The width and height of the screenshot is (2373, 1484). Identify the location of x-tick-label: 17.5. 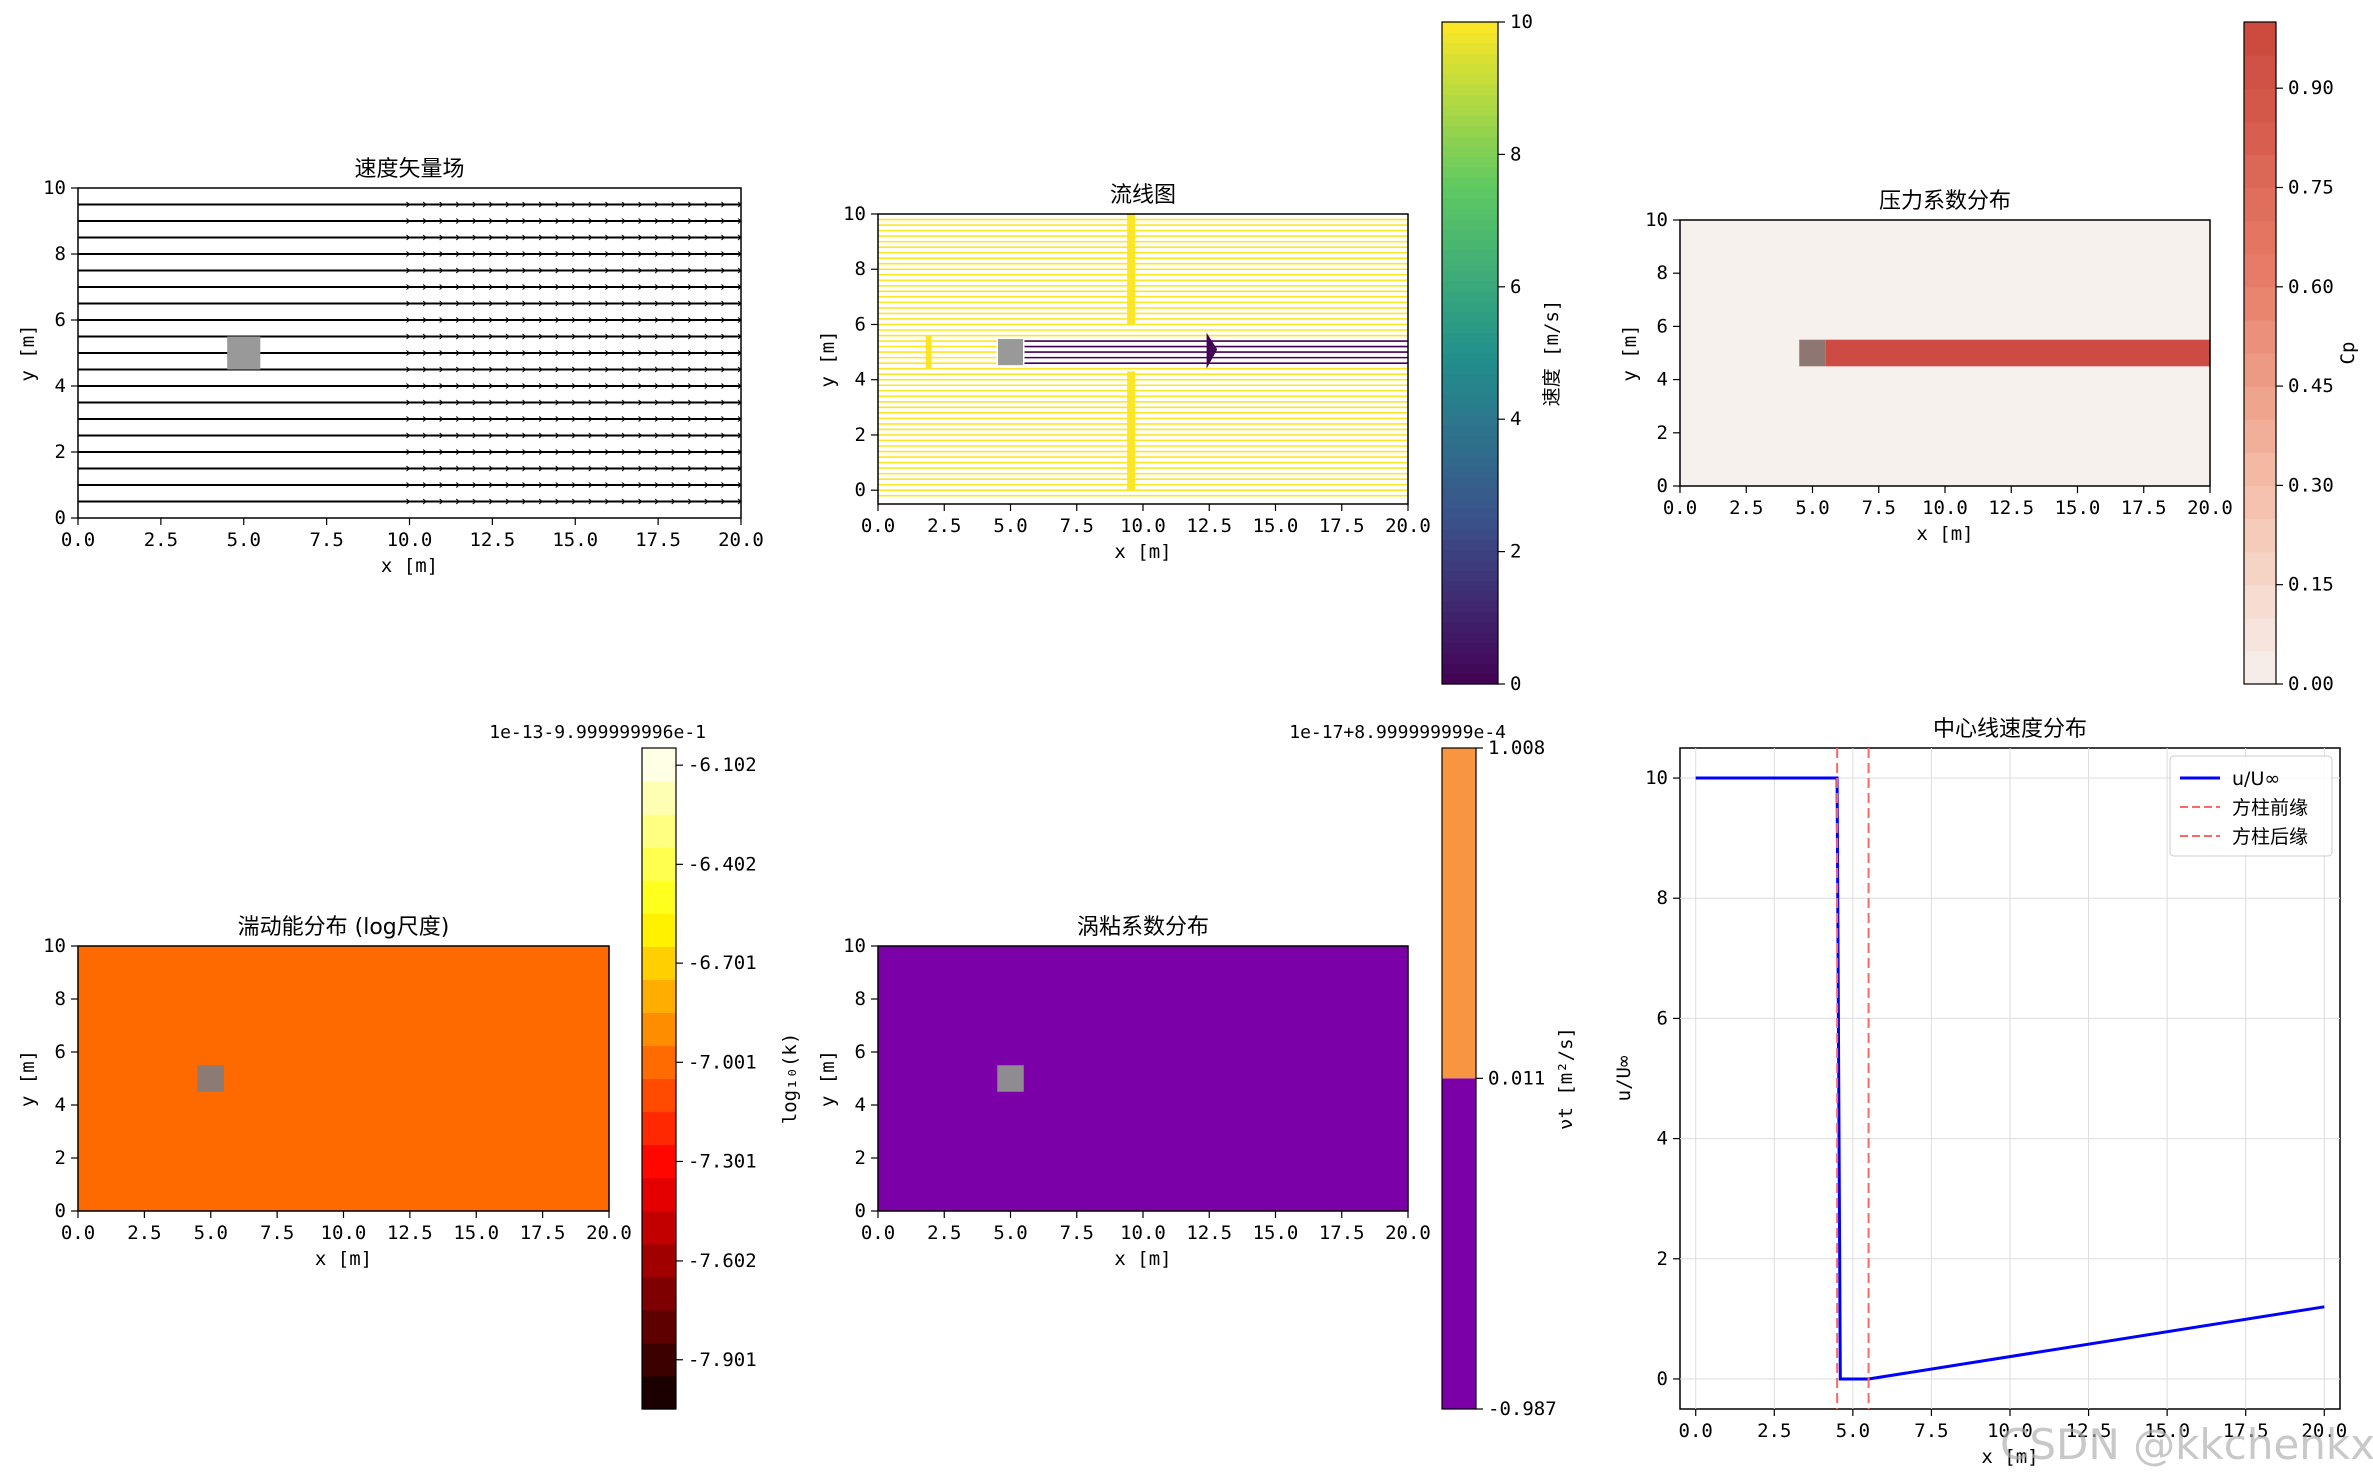
(1342, 526).